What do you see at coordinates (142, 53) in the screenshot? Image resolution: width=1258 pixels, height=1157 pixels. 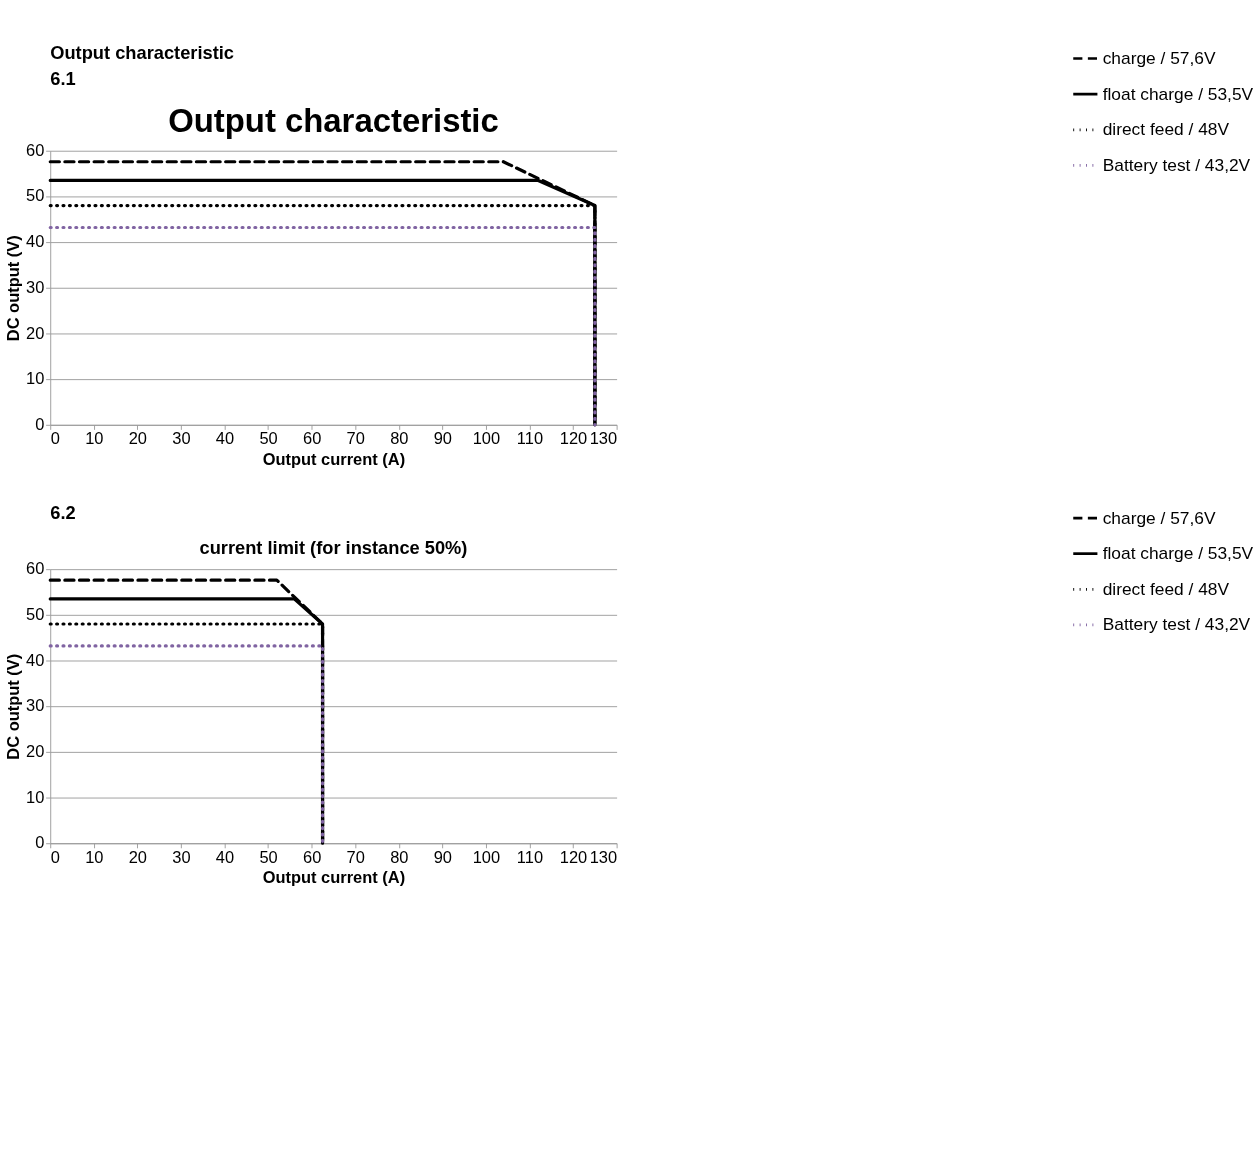 I see `text: Output characteristic` at bounding box center [142, 53].